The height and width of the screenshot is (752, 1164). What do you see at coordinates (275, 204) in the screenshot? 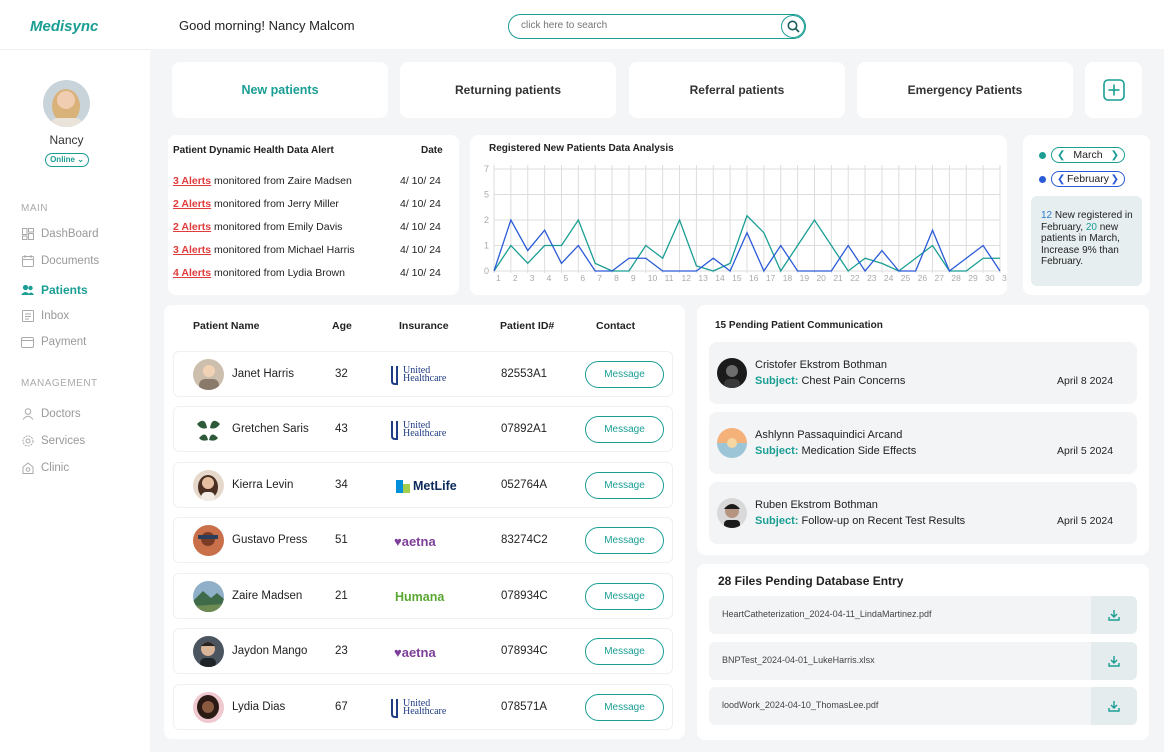
I see `alert-text: monitored from Jerry Miller` at bounding box center [275, 204].